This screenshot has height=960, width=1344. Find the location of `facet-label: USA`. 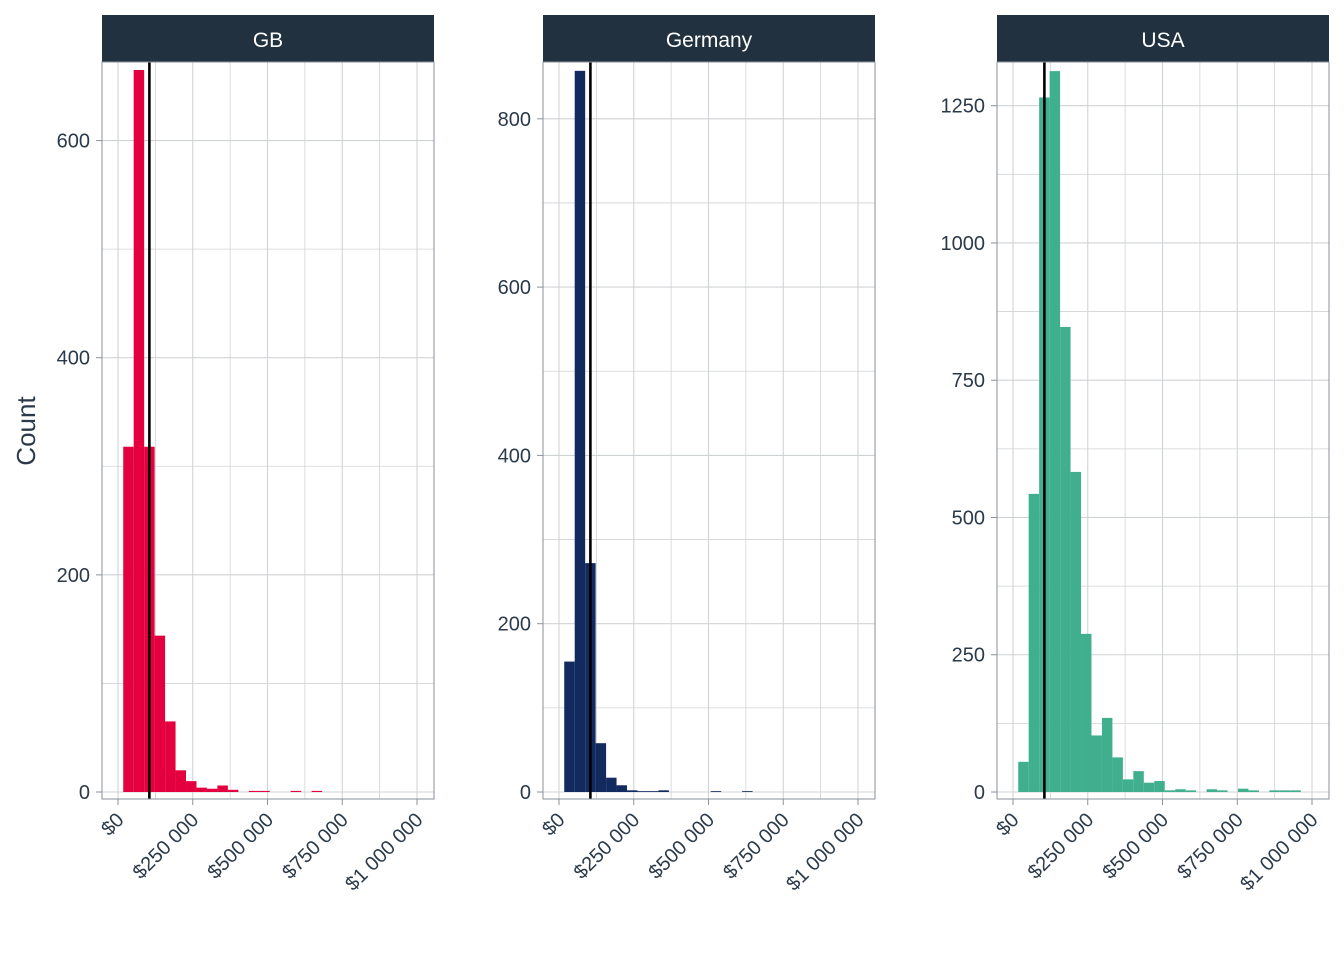

facet-label: USA is located at coordinates (1162, 40).